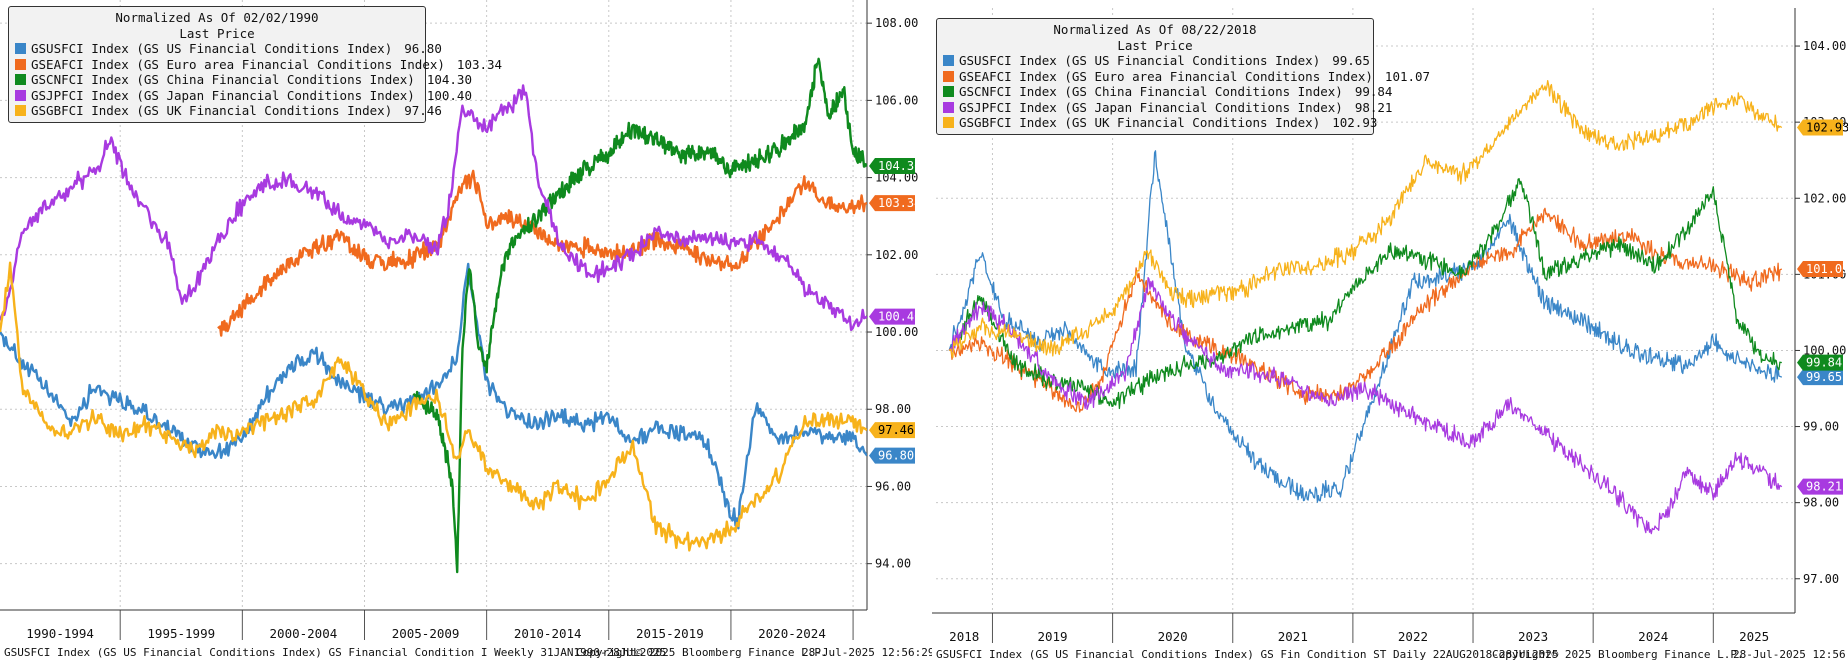 This screenshot has height=664, width=1848. Describe the element at coordinates (423, 110) in the screenshot. I see `legend-last-value: 97.46` at that location.